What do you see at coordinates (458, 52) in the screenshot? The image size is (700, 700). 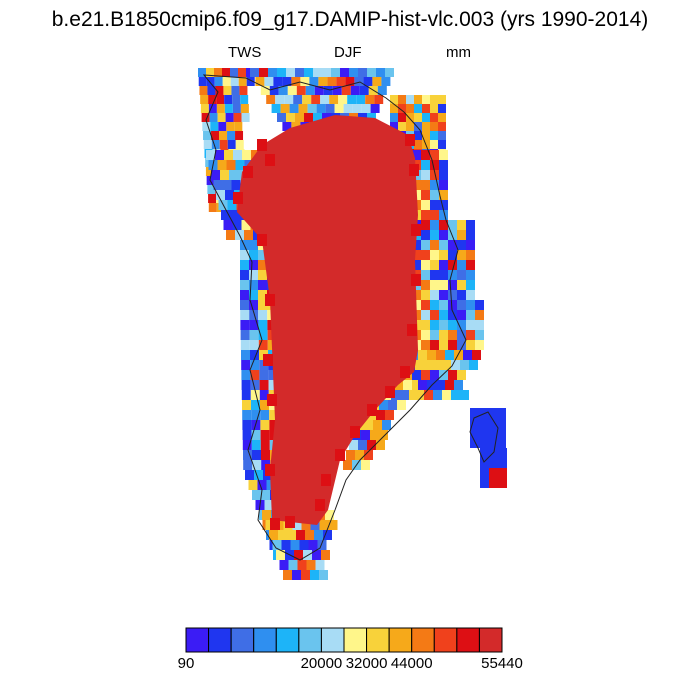 I see `units-label: mm` at bounding box center [458, 52].